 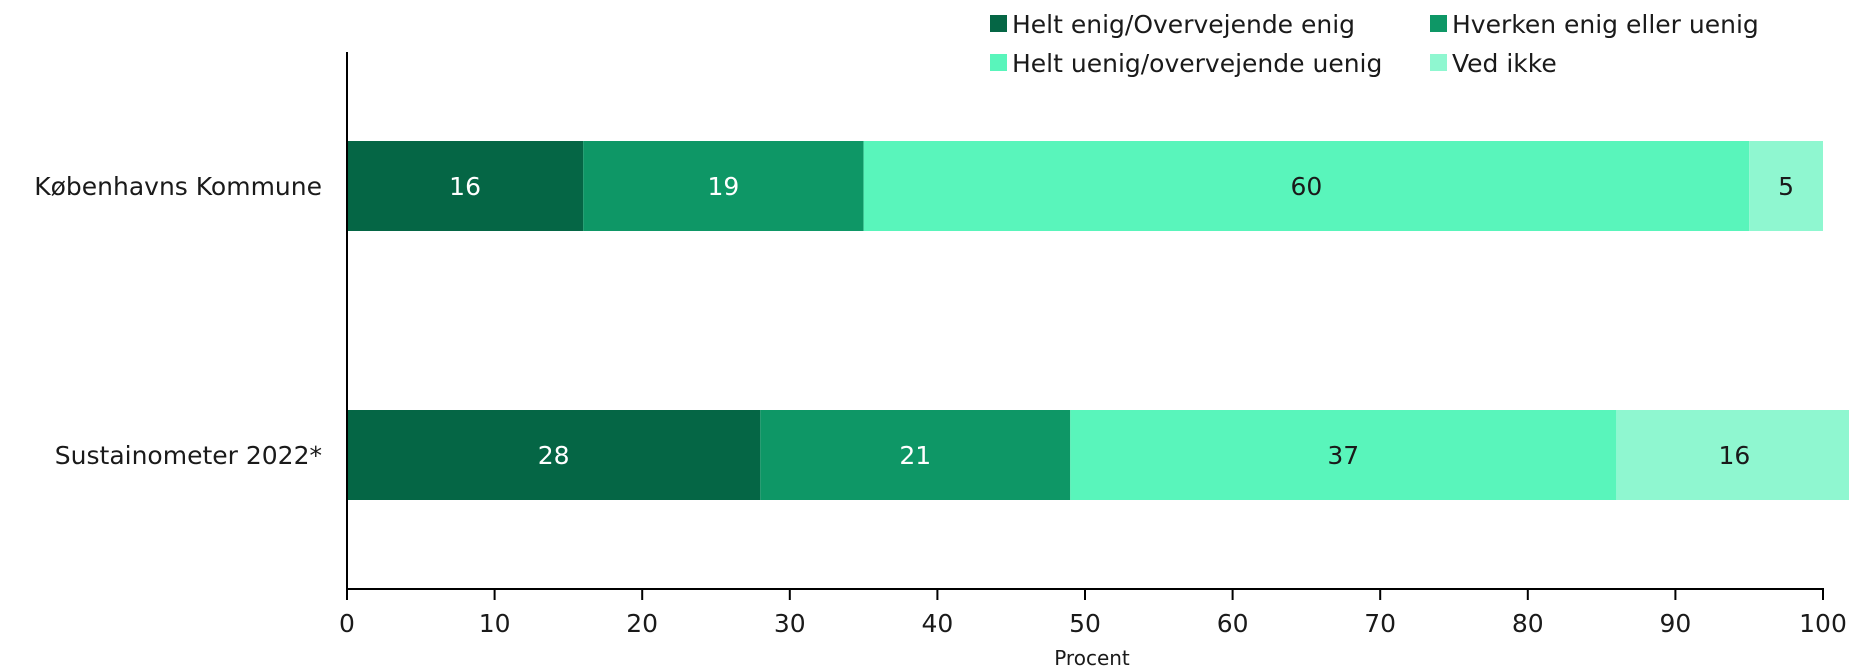 What do you see at coordinates (1092, 656) in the screenshot?
I see `x-axis-title: Procent` at bounding box center [1092, 656].